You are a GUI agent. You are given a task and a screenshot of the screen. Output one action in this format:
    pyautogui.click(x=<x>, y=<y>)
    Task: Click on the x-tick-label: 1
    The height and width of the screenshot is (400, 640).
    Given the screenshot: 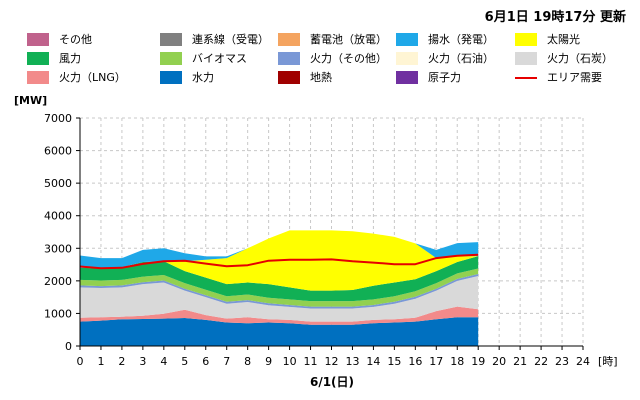 What is the action you would take?
    pyautogui.click(x=100, y=361)
    